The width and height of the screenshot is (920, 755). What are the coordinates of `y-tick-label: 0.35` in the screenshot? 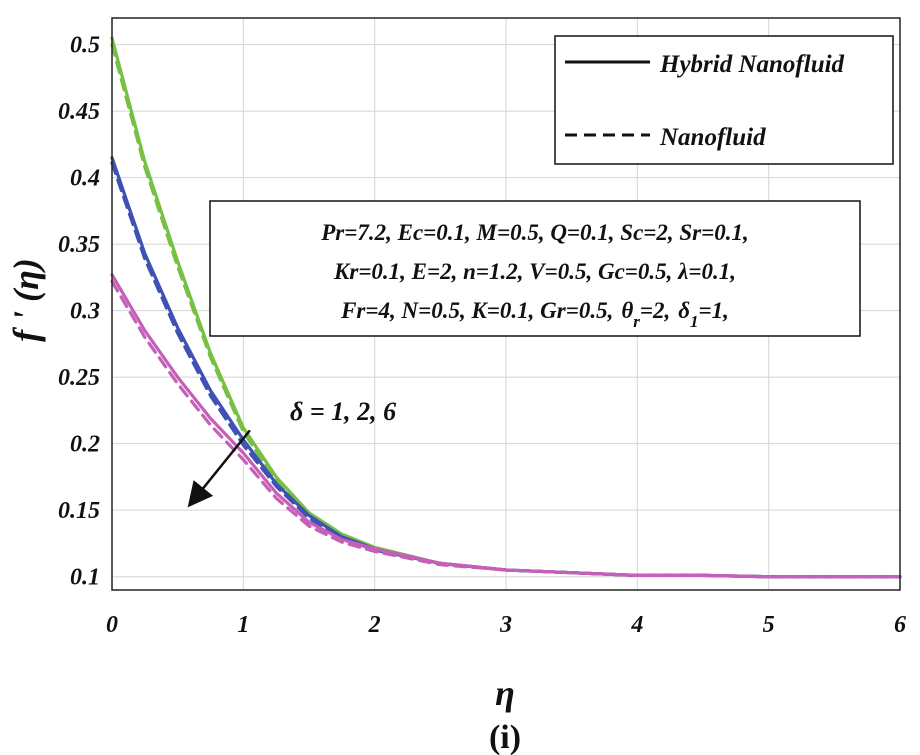 It's located at (79, 245).